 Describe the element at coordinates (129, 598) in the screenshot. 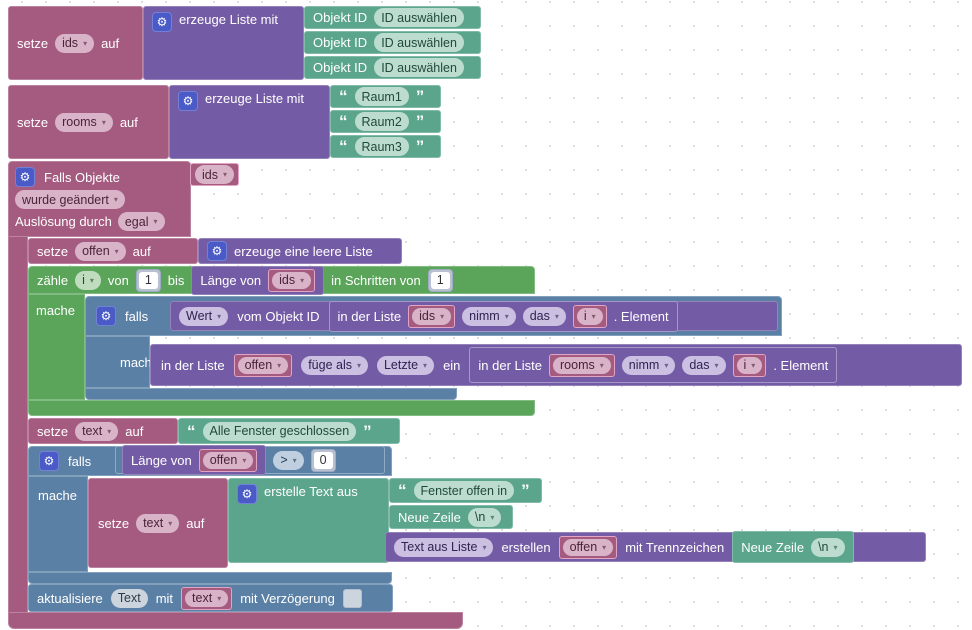

I see `state-id-field: Text` at that location.